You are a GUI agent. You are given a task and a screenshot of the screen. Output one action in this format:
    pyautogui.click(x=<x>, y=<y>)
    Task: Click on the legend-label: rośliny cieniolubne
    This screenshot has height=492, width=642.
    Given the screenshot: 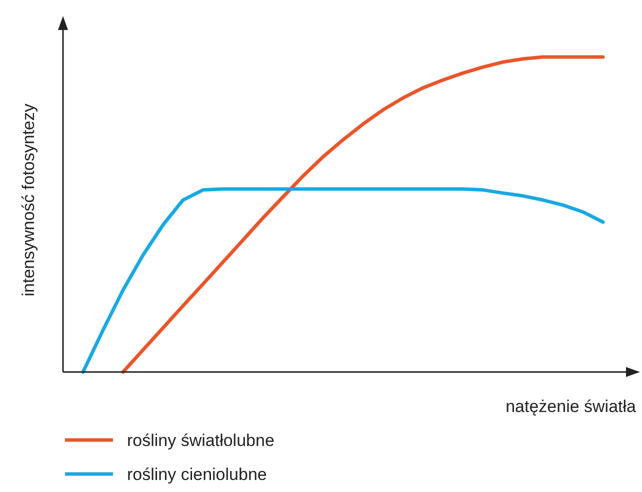 What is the action you would take?
    pyautogui.click(x=197, y=474)
    